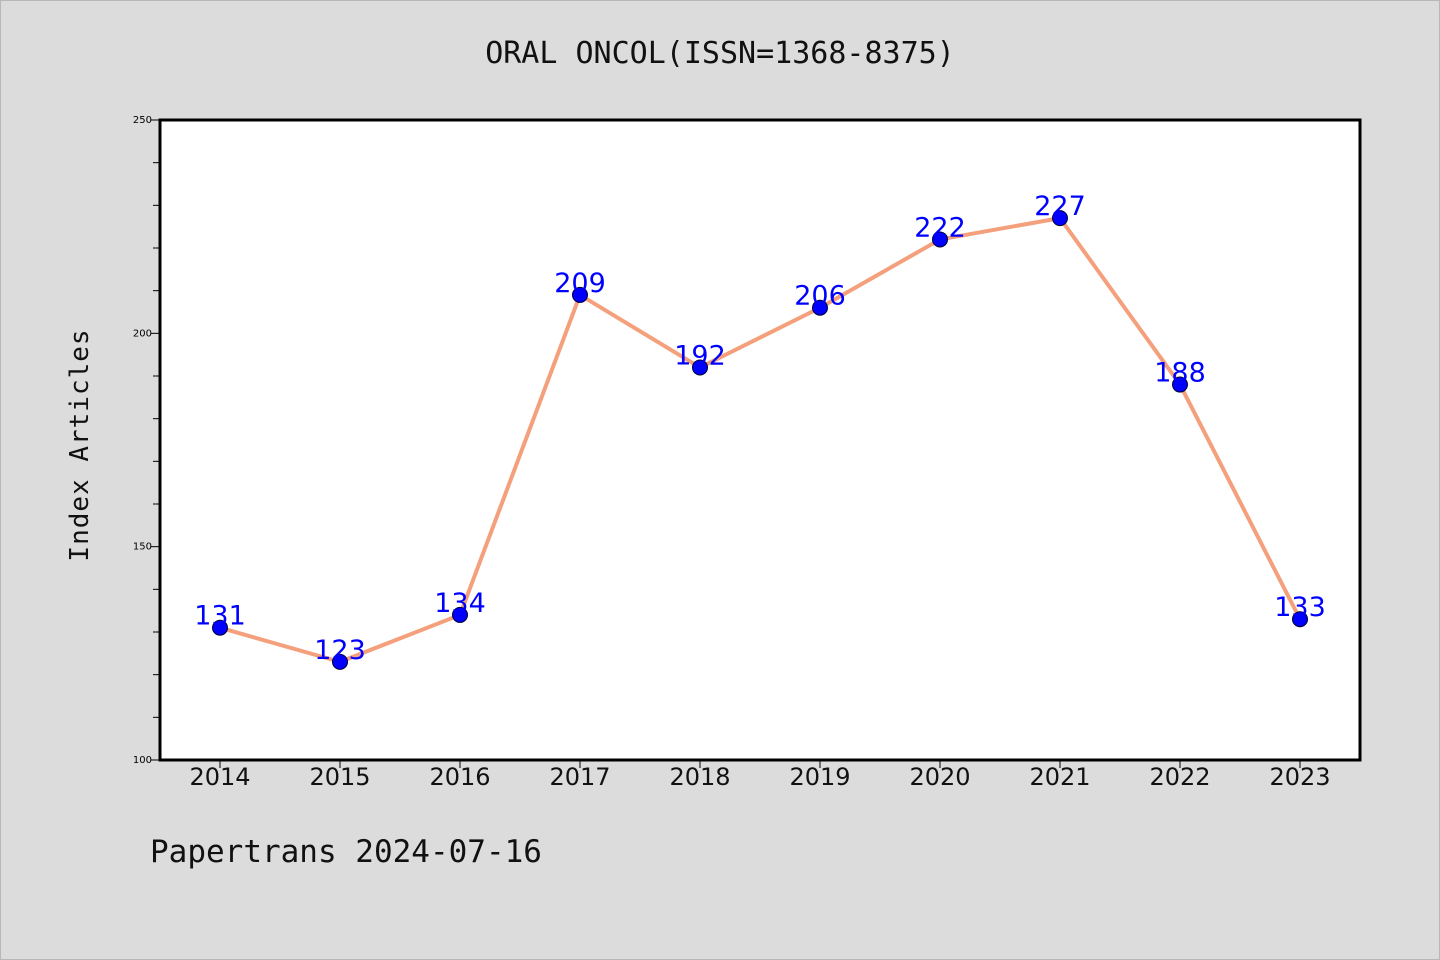 Image resolution: width=1440 pixels, height=960 pixels. I want to click on x-tick-label: 2018, so click(699, 777).